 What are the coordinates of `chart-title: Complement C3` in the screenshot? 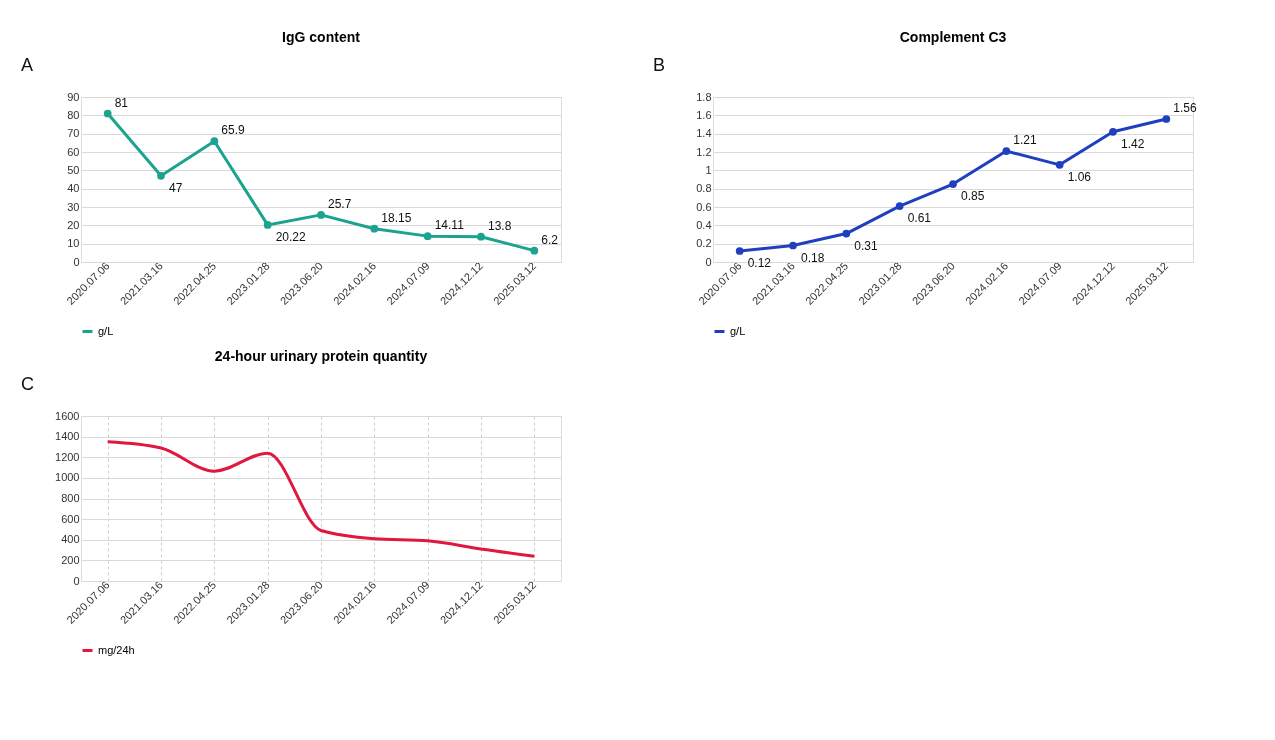 It's located at (953, 37).